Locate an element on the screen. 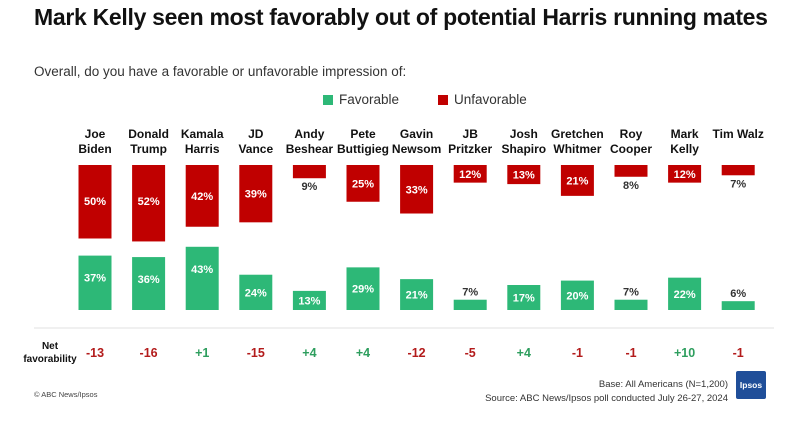 This screenshot has width=800, height=428. favorable-value-label: 6% is located at coordinates (738, 294).